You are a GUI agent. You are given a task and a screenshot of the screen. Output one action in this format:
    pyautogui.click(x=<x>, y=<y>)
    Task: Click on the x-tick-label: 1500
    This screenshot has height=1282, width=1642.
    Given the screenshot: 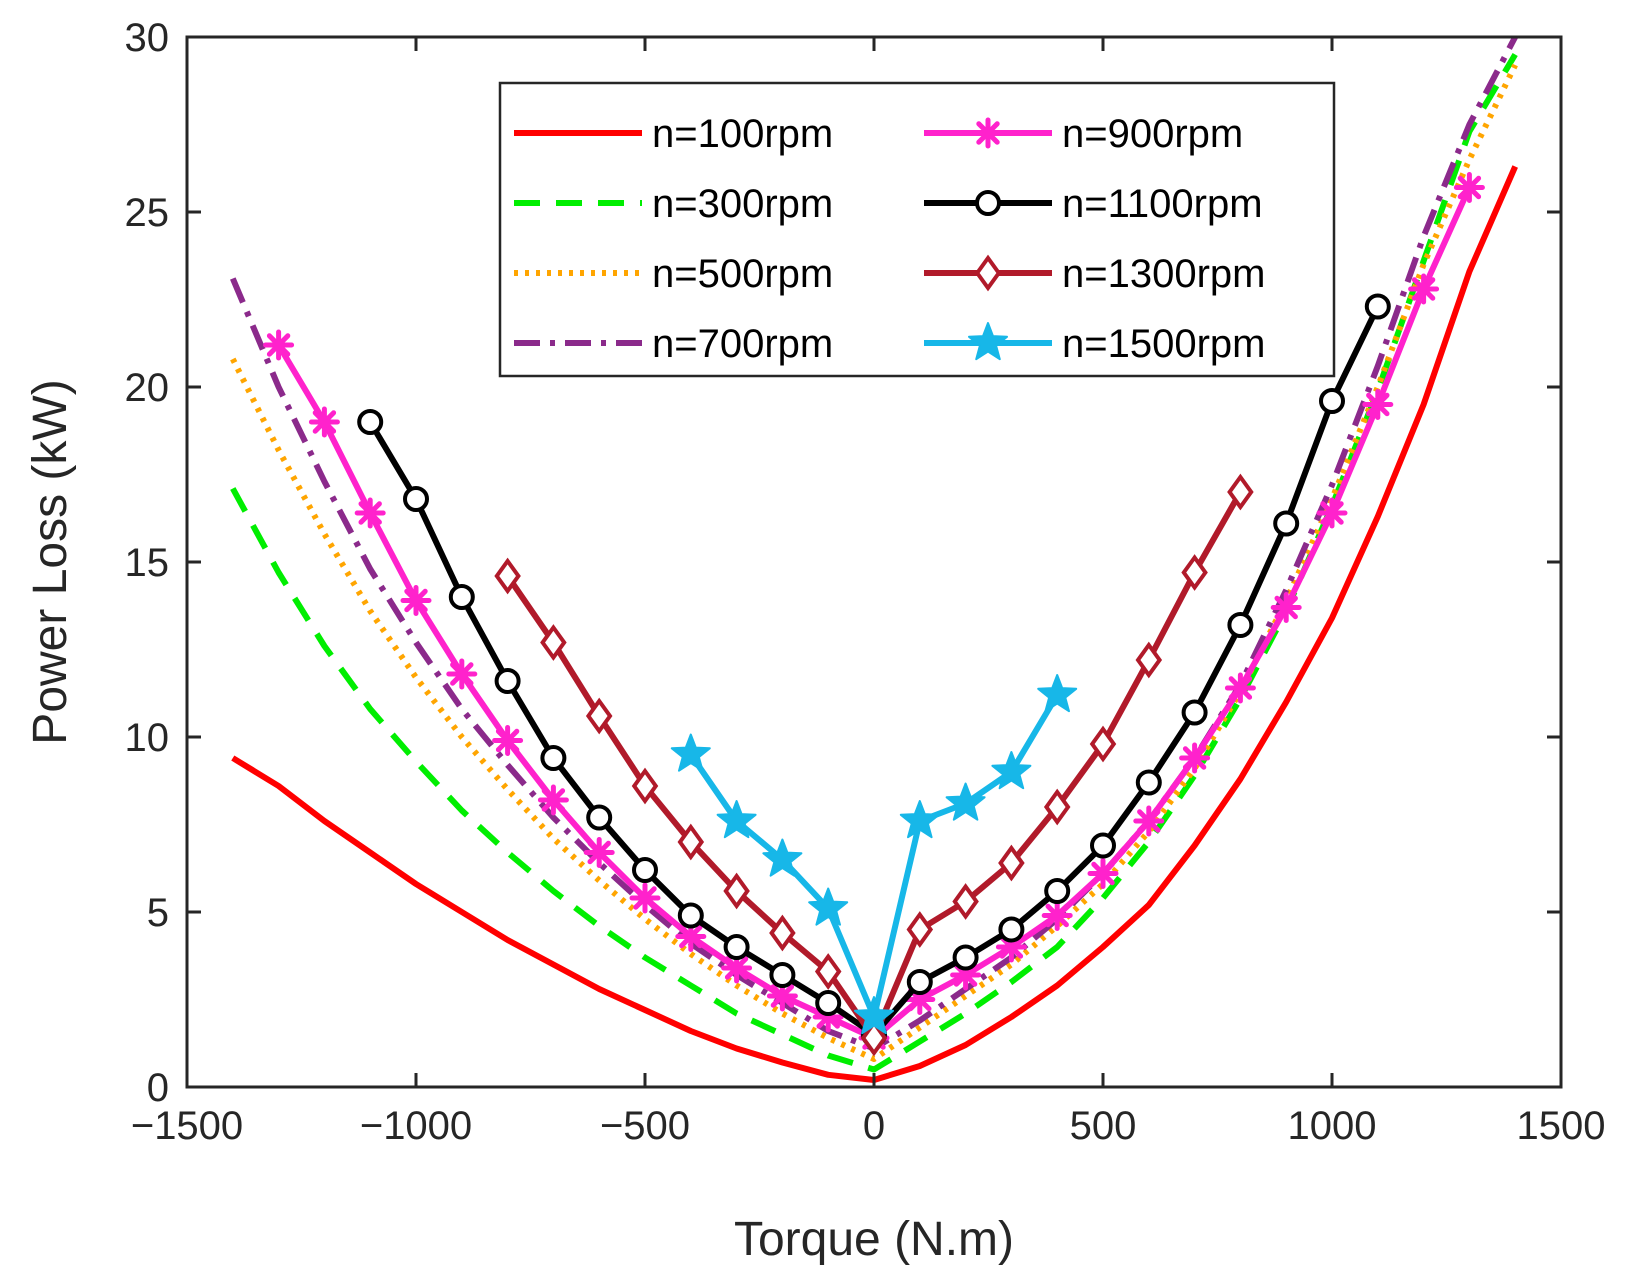 What is the action you would take?
    pyautogui.click(x=1561, y=1126)
    